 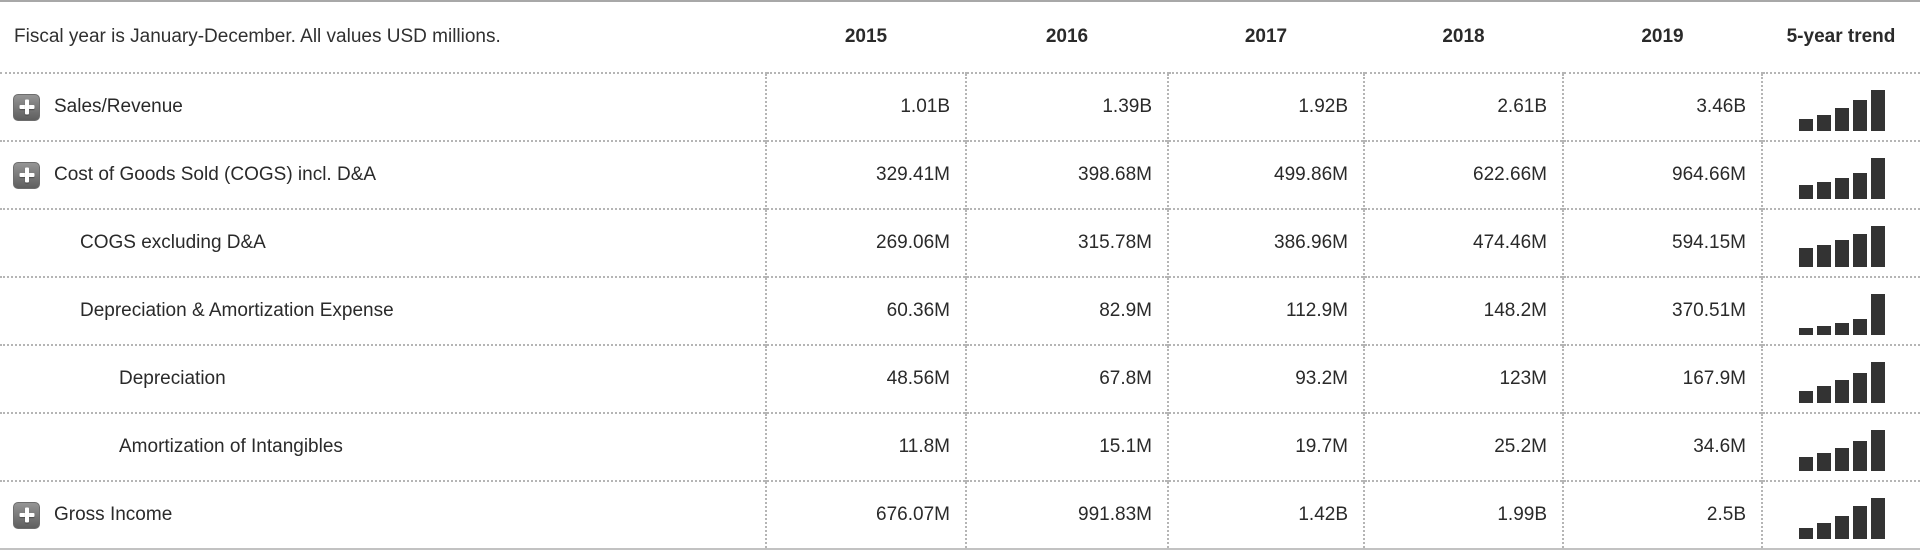 What do you see at coordinates (1463, 242) in the screenshot?
I see `value-cell: 474.46M` at bounding box center [1463, 242].